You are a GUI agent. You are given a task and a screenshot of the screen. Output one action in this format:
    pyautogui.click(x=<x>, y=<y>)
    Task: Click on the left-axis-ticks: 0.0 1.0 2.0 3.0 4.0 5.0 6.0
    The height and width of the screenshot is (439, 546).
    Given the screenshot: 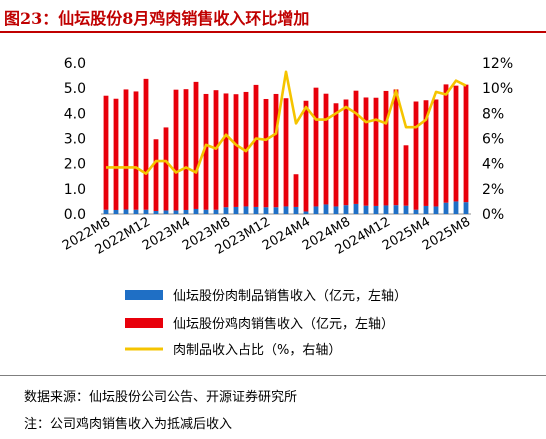 What is the action you would take?
    pyautogui.click(x=75, y=139)
    